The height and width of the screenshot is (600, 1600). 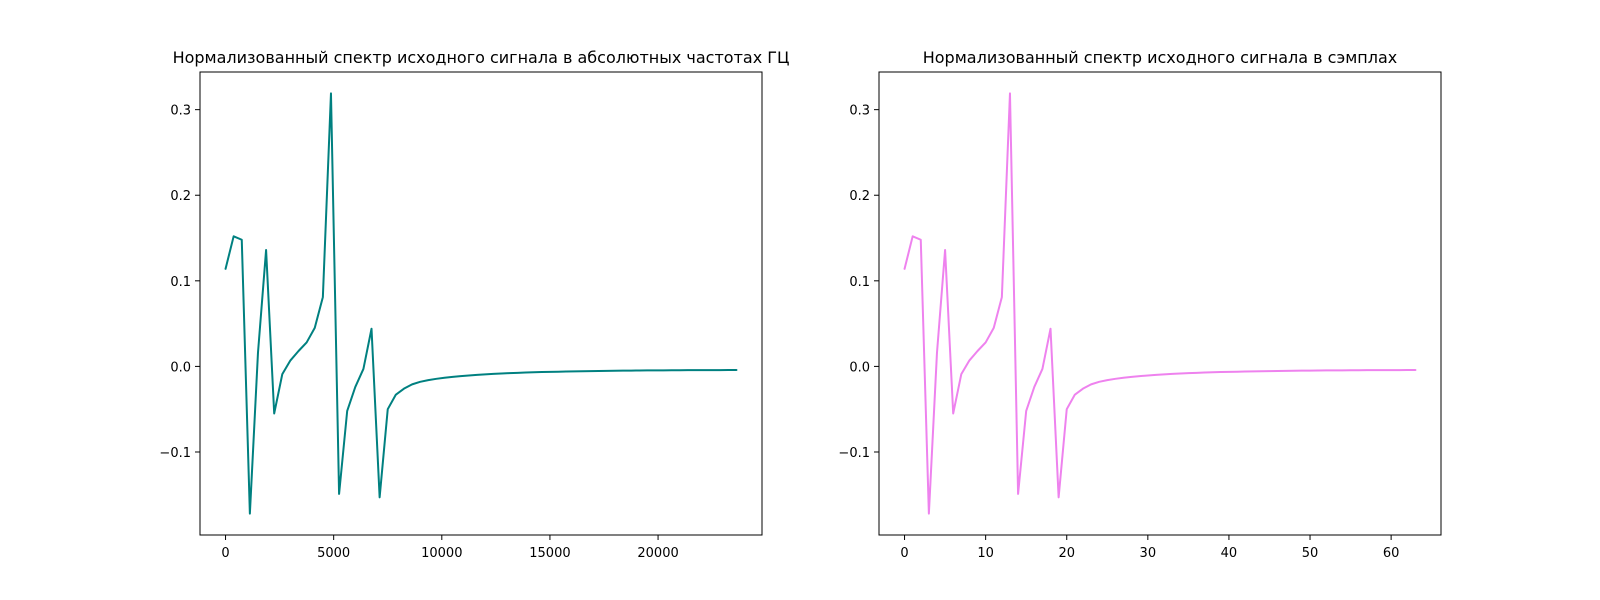 I want to click on x-tick-label: 15000, so click(x=549, y=553).